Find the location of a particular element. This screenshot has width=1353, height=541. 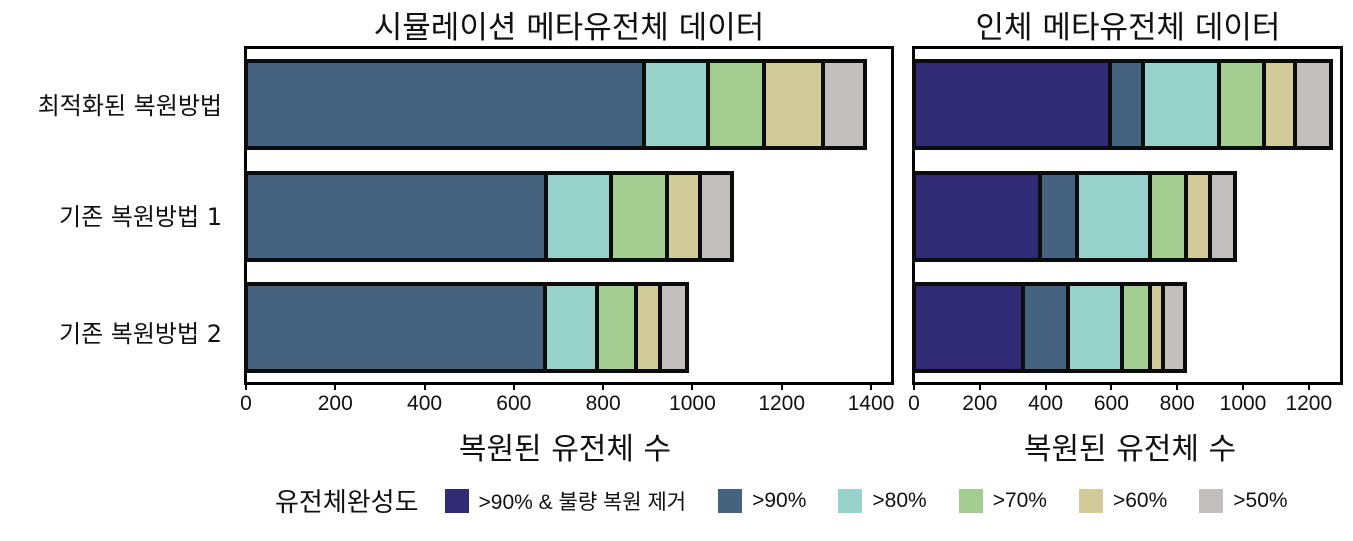

legend-item-1: >90% is located at coordinates (762, 500).